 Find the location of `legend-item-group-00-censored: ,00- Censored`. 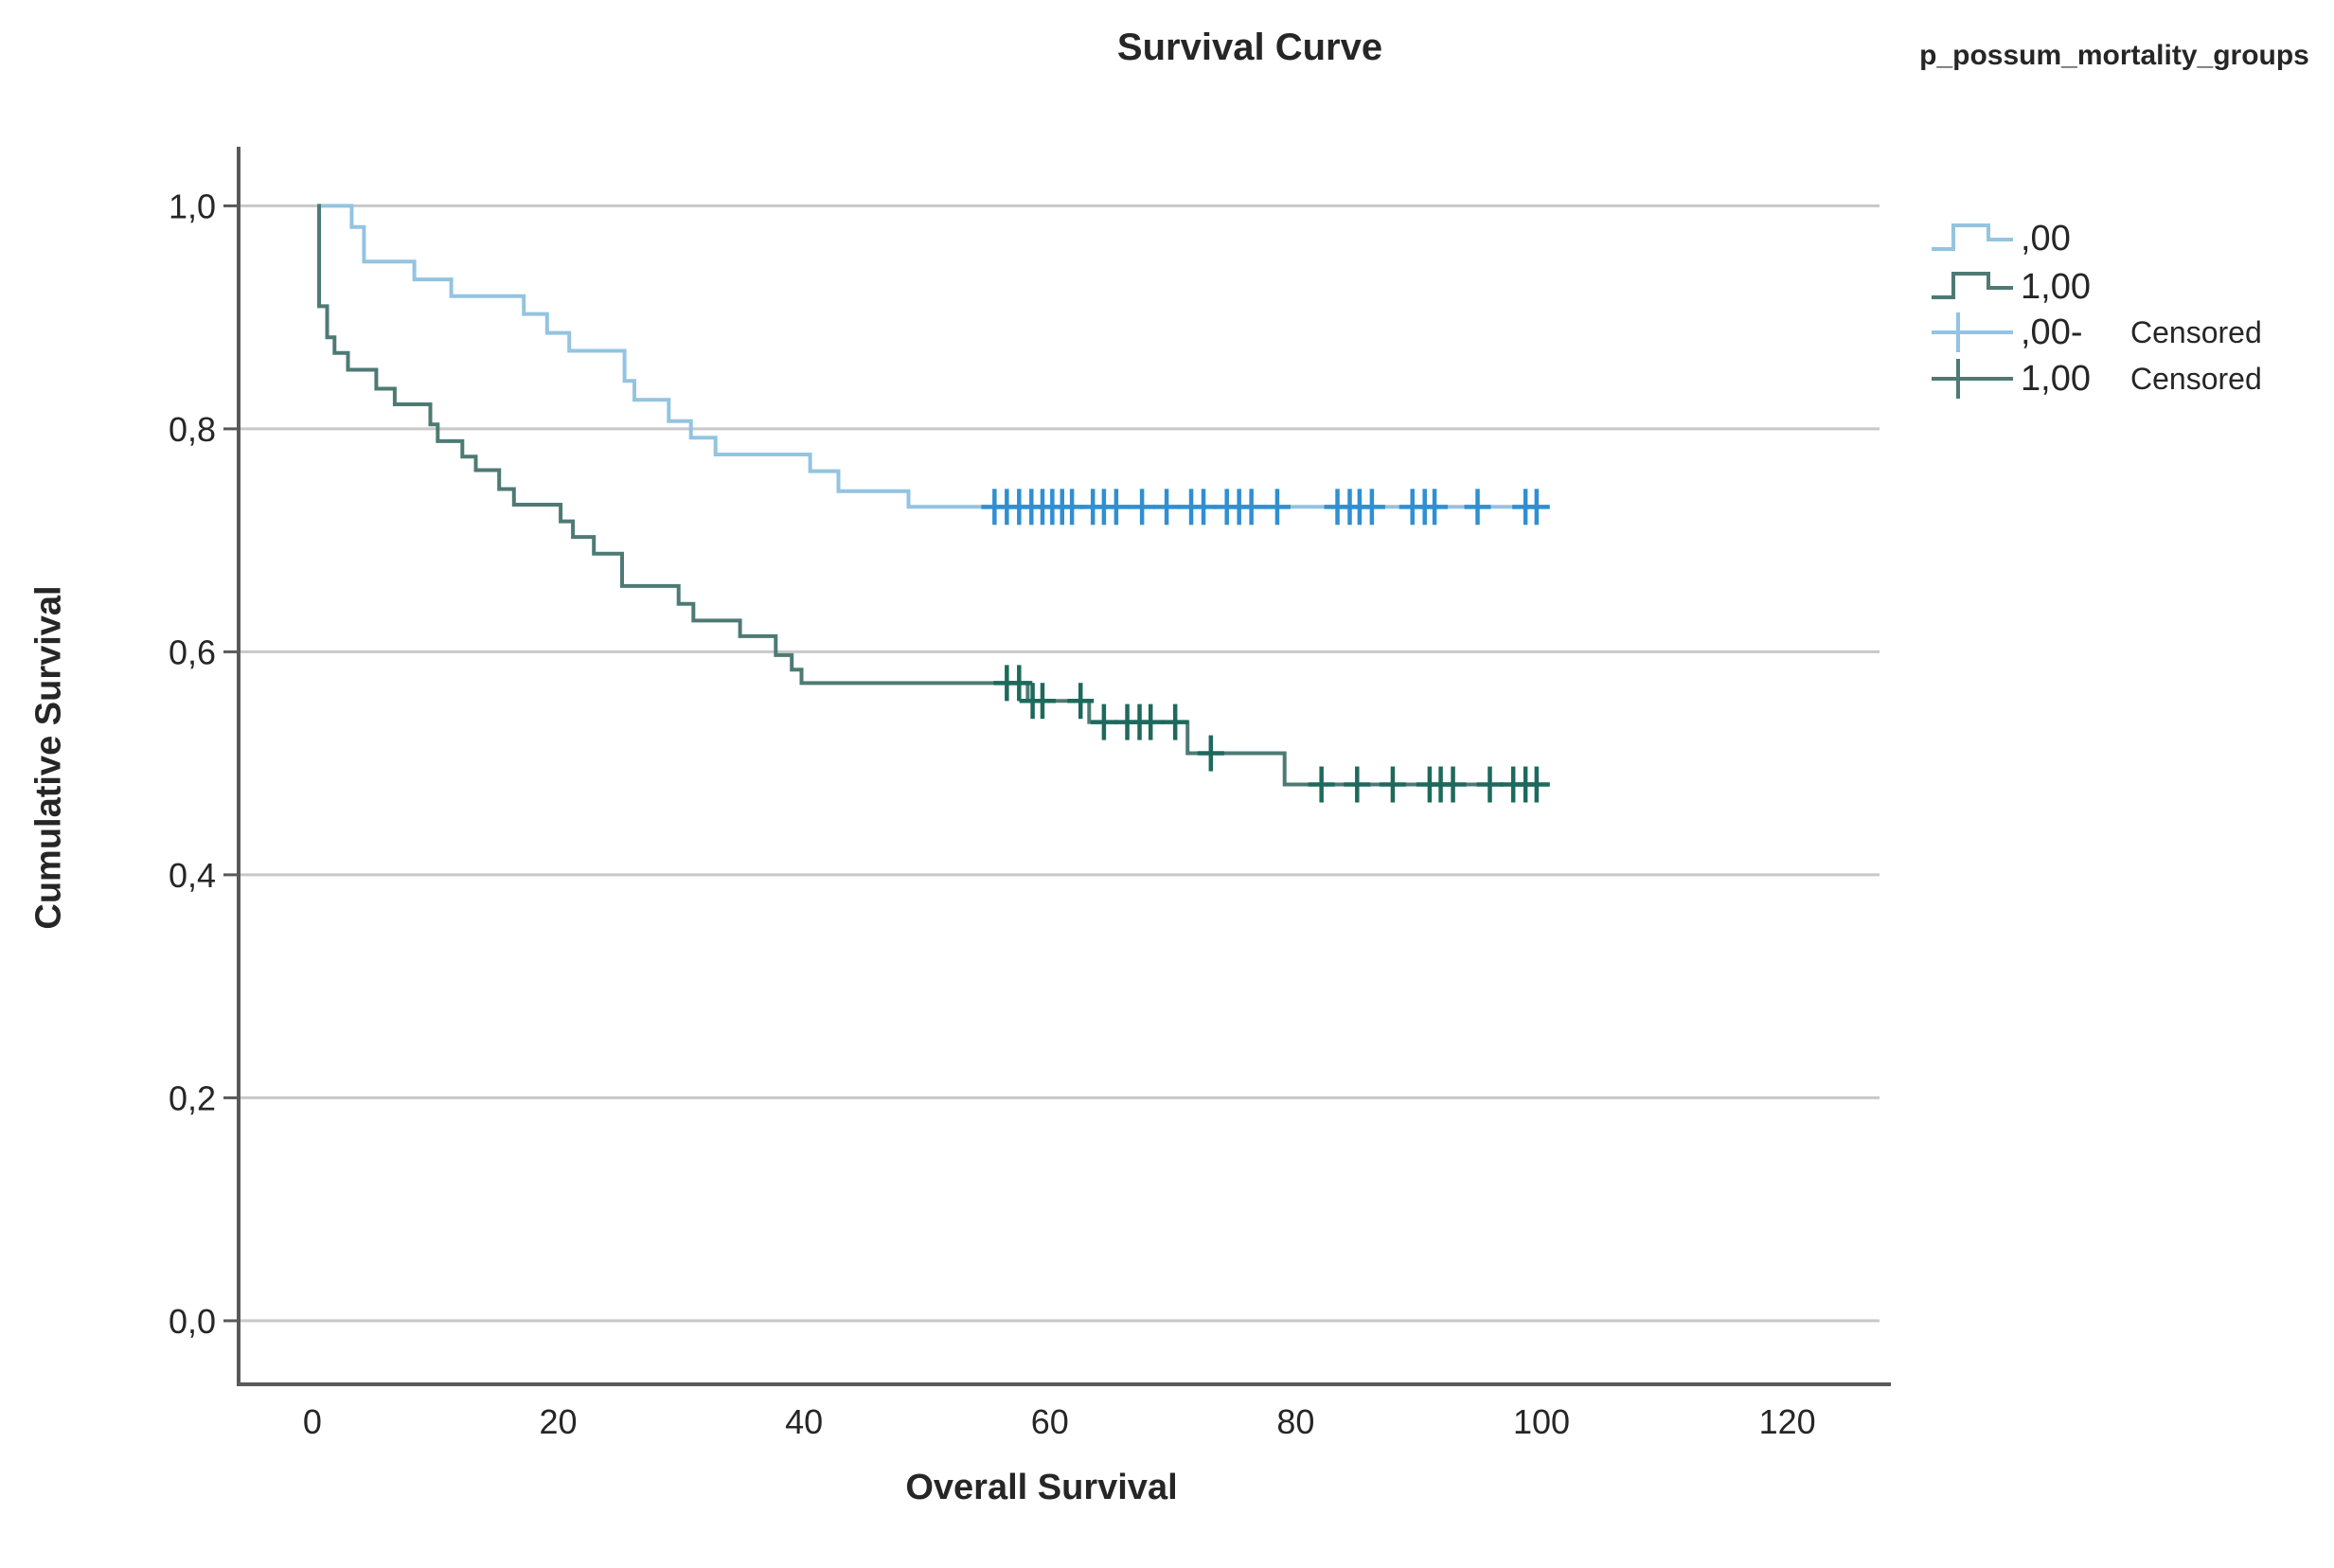

legend-item-group-00-censored: ,00- Censored is located at coordinates (2131, 332).